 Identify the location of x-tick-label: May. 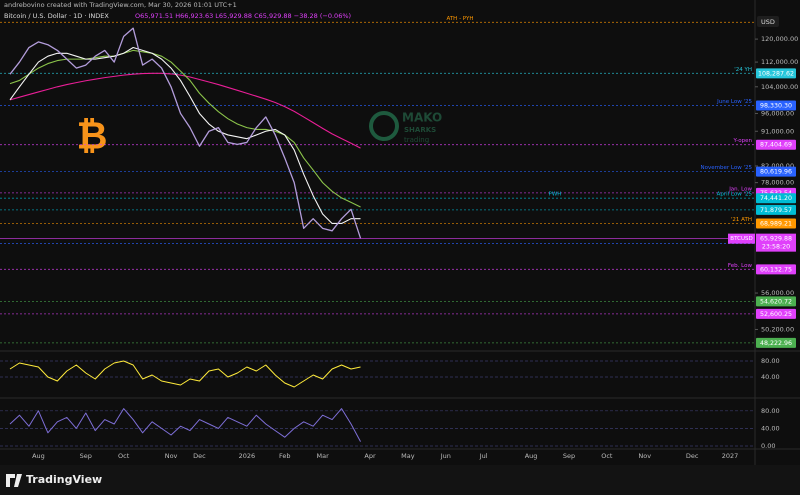
(408, 456).